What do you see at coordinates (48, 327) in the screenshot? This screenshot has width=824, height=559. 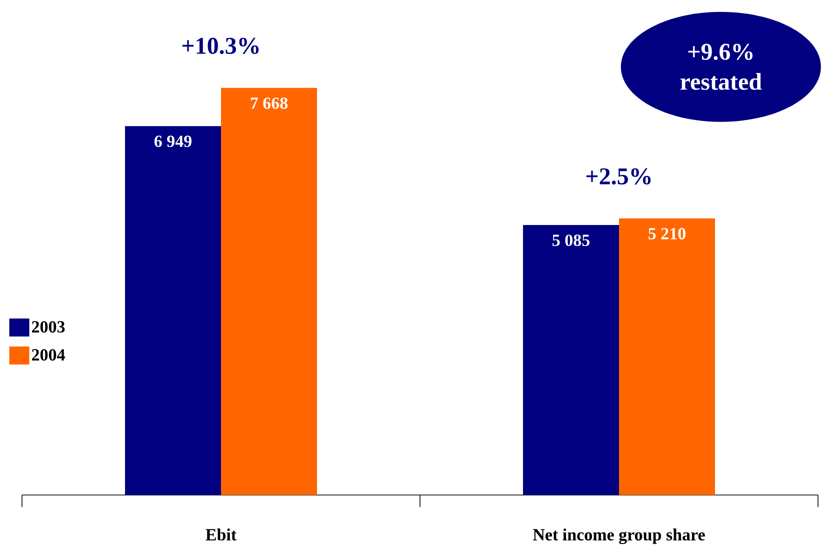 I see `legend-label: 2003` at bounding box center [48, 327].